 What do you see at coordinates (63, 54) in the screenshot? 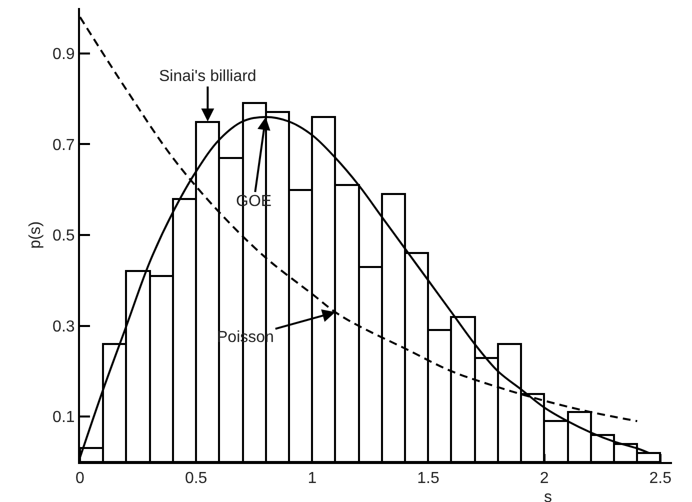
I see `y-tick-label: 0.9` at bounding box center [63, 54].